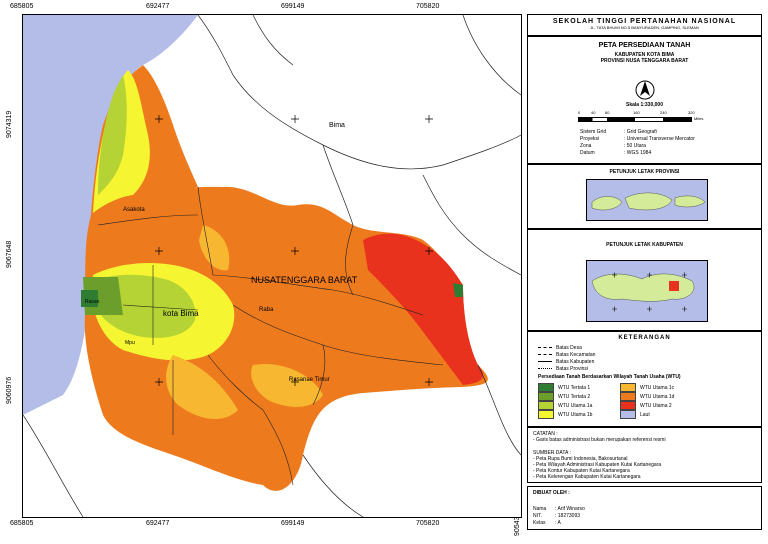 The image size is (768, 544). What do you see at coordinates (576, 354) in the screenshot?
I see `legend-line-label: Batas Kecamatan` at bounding box center [576, 354].